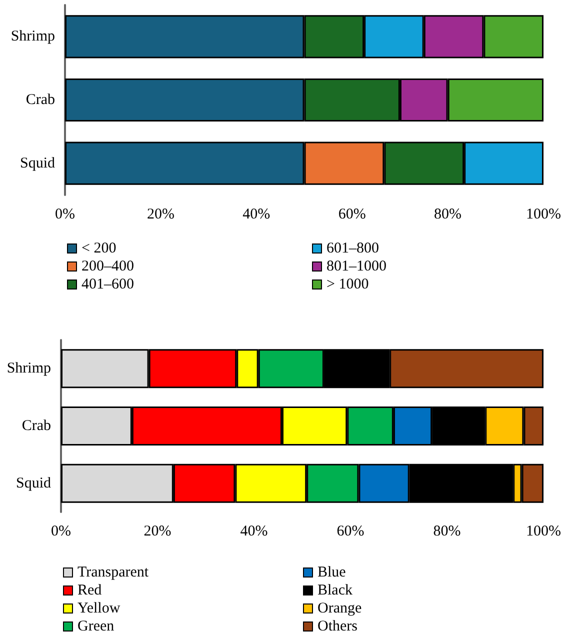 This screenshot has width=564, height=639. What do you see at coordinates (340, 608) in the screenshot?
I see `legend-label: Orange` at bounding box center [340, 608].